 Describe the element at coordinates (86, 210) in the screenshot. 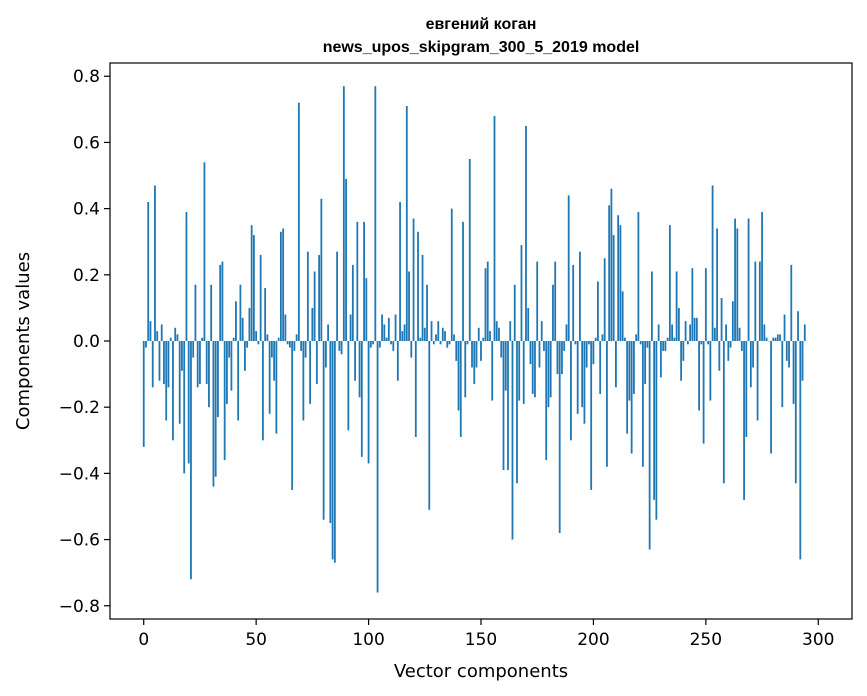

I see `y-tick-label: 0.4` at that location.